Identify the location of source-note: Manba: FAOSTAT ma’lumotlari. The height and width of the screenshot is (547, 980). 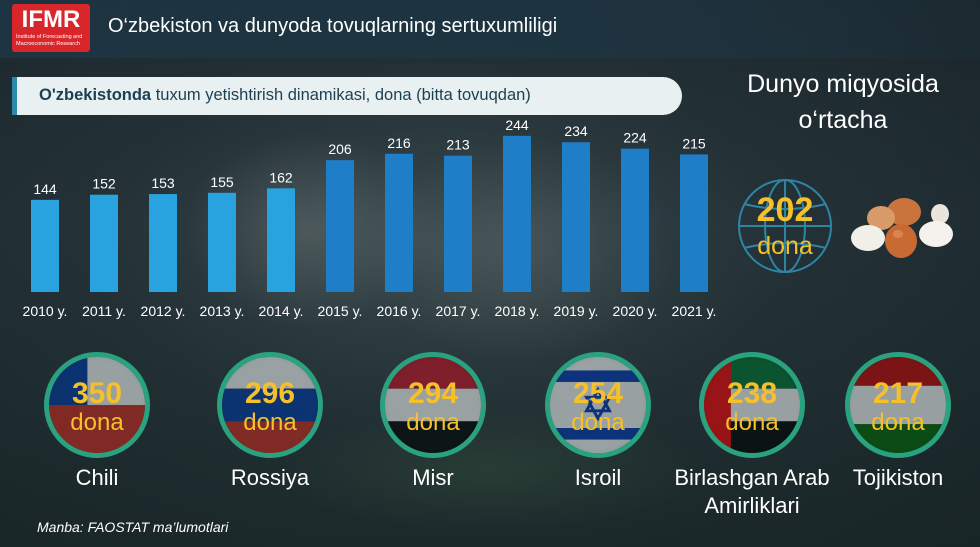
(133, 527).